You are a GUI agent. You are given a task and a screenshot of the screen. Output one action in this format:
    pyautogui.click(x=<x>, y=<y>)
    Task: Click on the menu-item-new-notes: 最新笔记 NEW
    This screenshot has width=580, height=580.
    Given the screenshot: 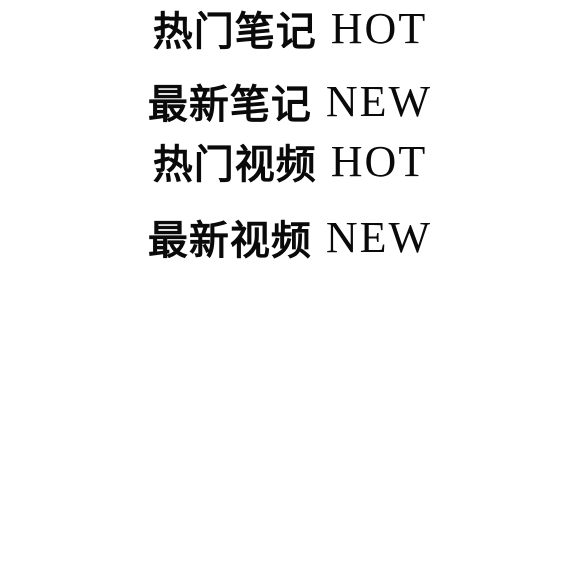 What is the action you would take?
    pyautogui.click(x=290, y=101)
    